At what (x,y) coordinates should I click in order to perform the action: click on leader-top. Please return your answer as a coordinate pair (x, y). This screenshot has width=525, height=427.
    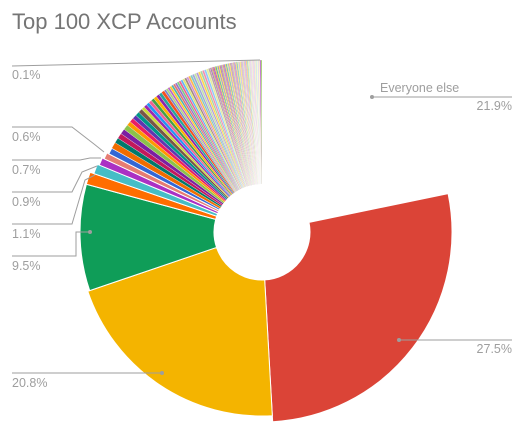
    Looking at the image, I should click on (136, 63).